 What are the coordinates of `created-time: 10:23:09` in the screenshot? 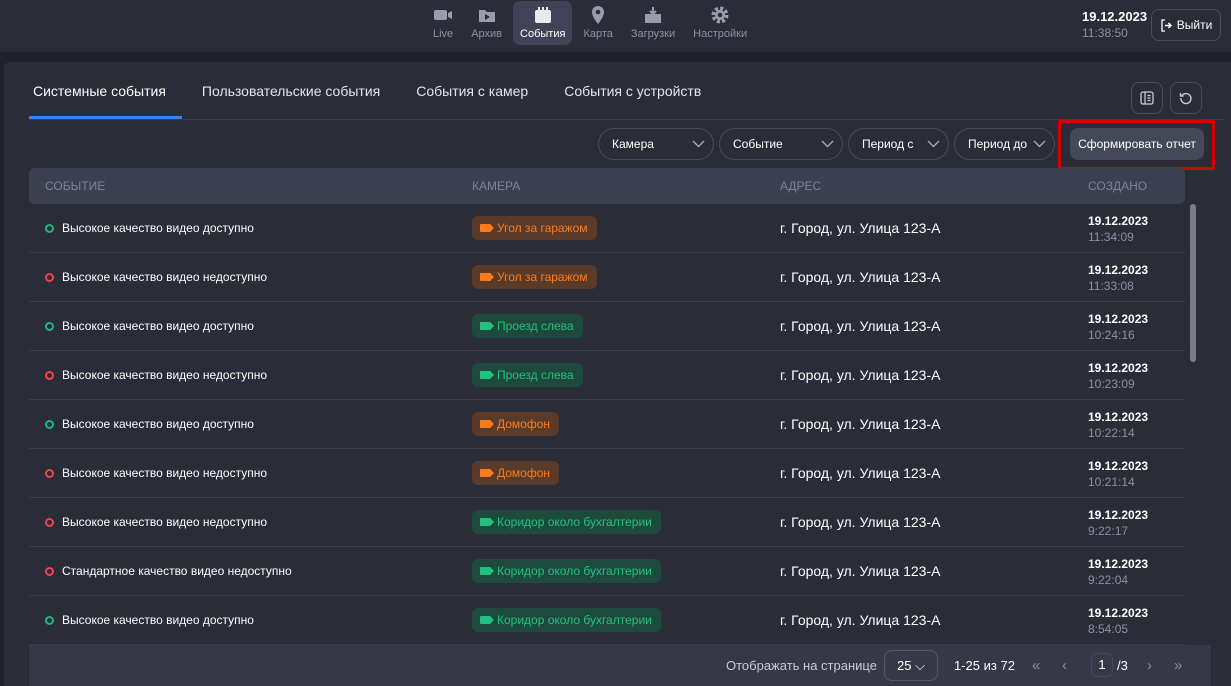 It's located at (1111, 384).